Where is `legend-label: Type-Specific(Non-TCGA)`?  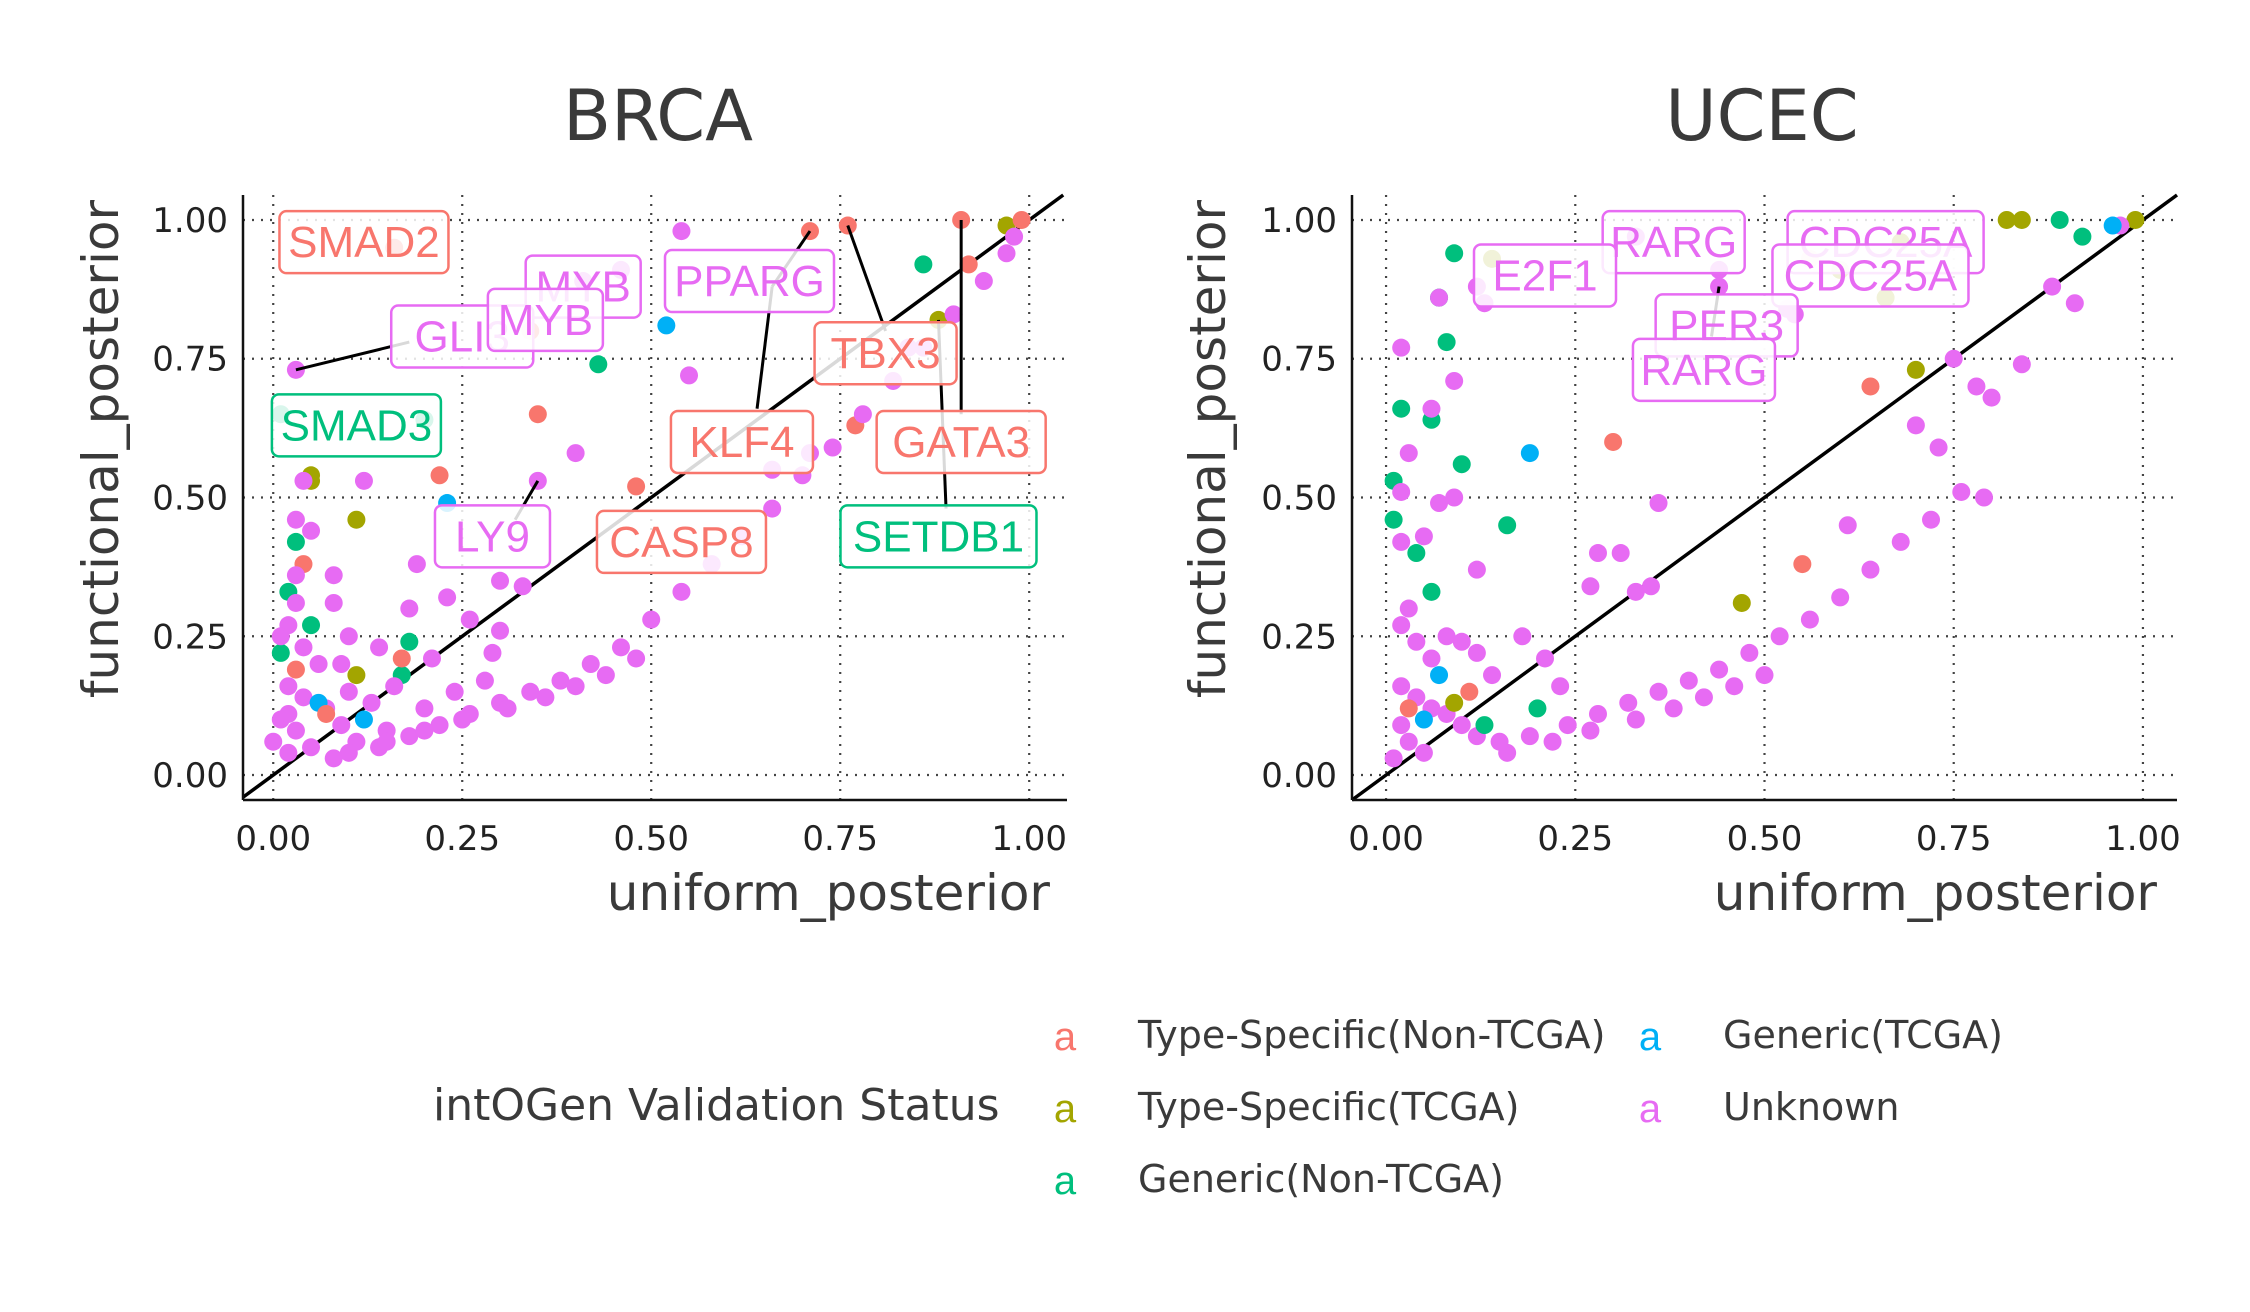 legend-label: Type-Specific(Non-TCGA) is located at coordinates (1371, 1035).